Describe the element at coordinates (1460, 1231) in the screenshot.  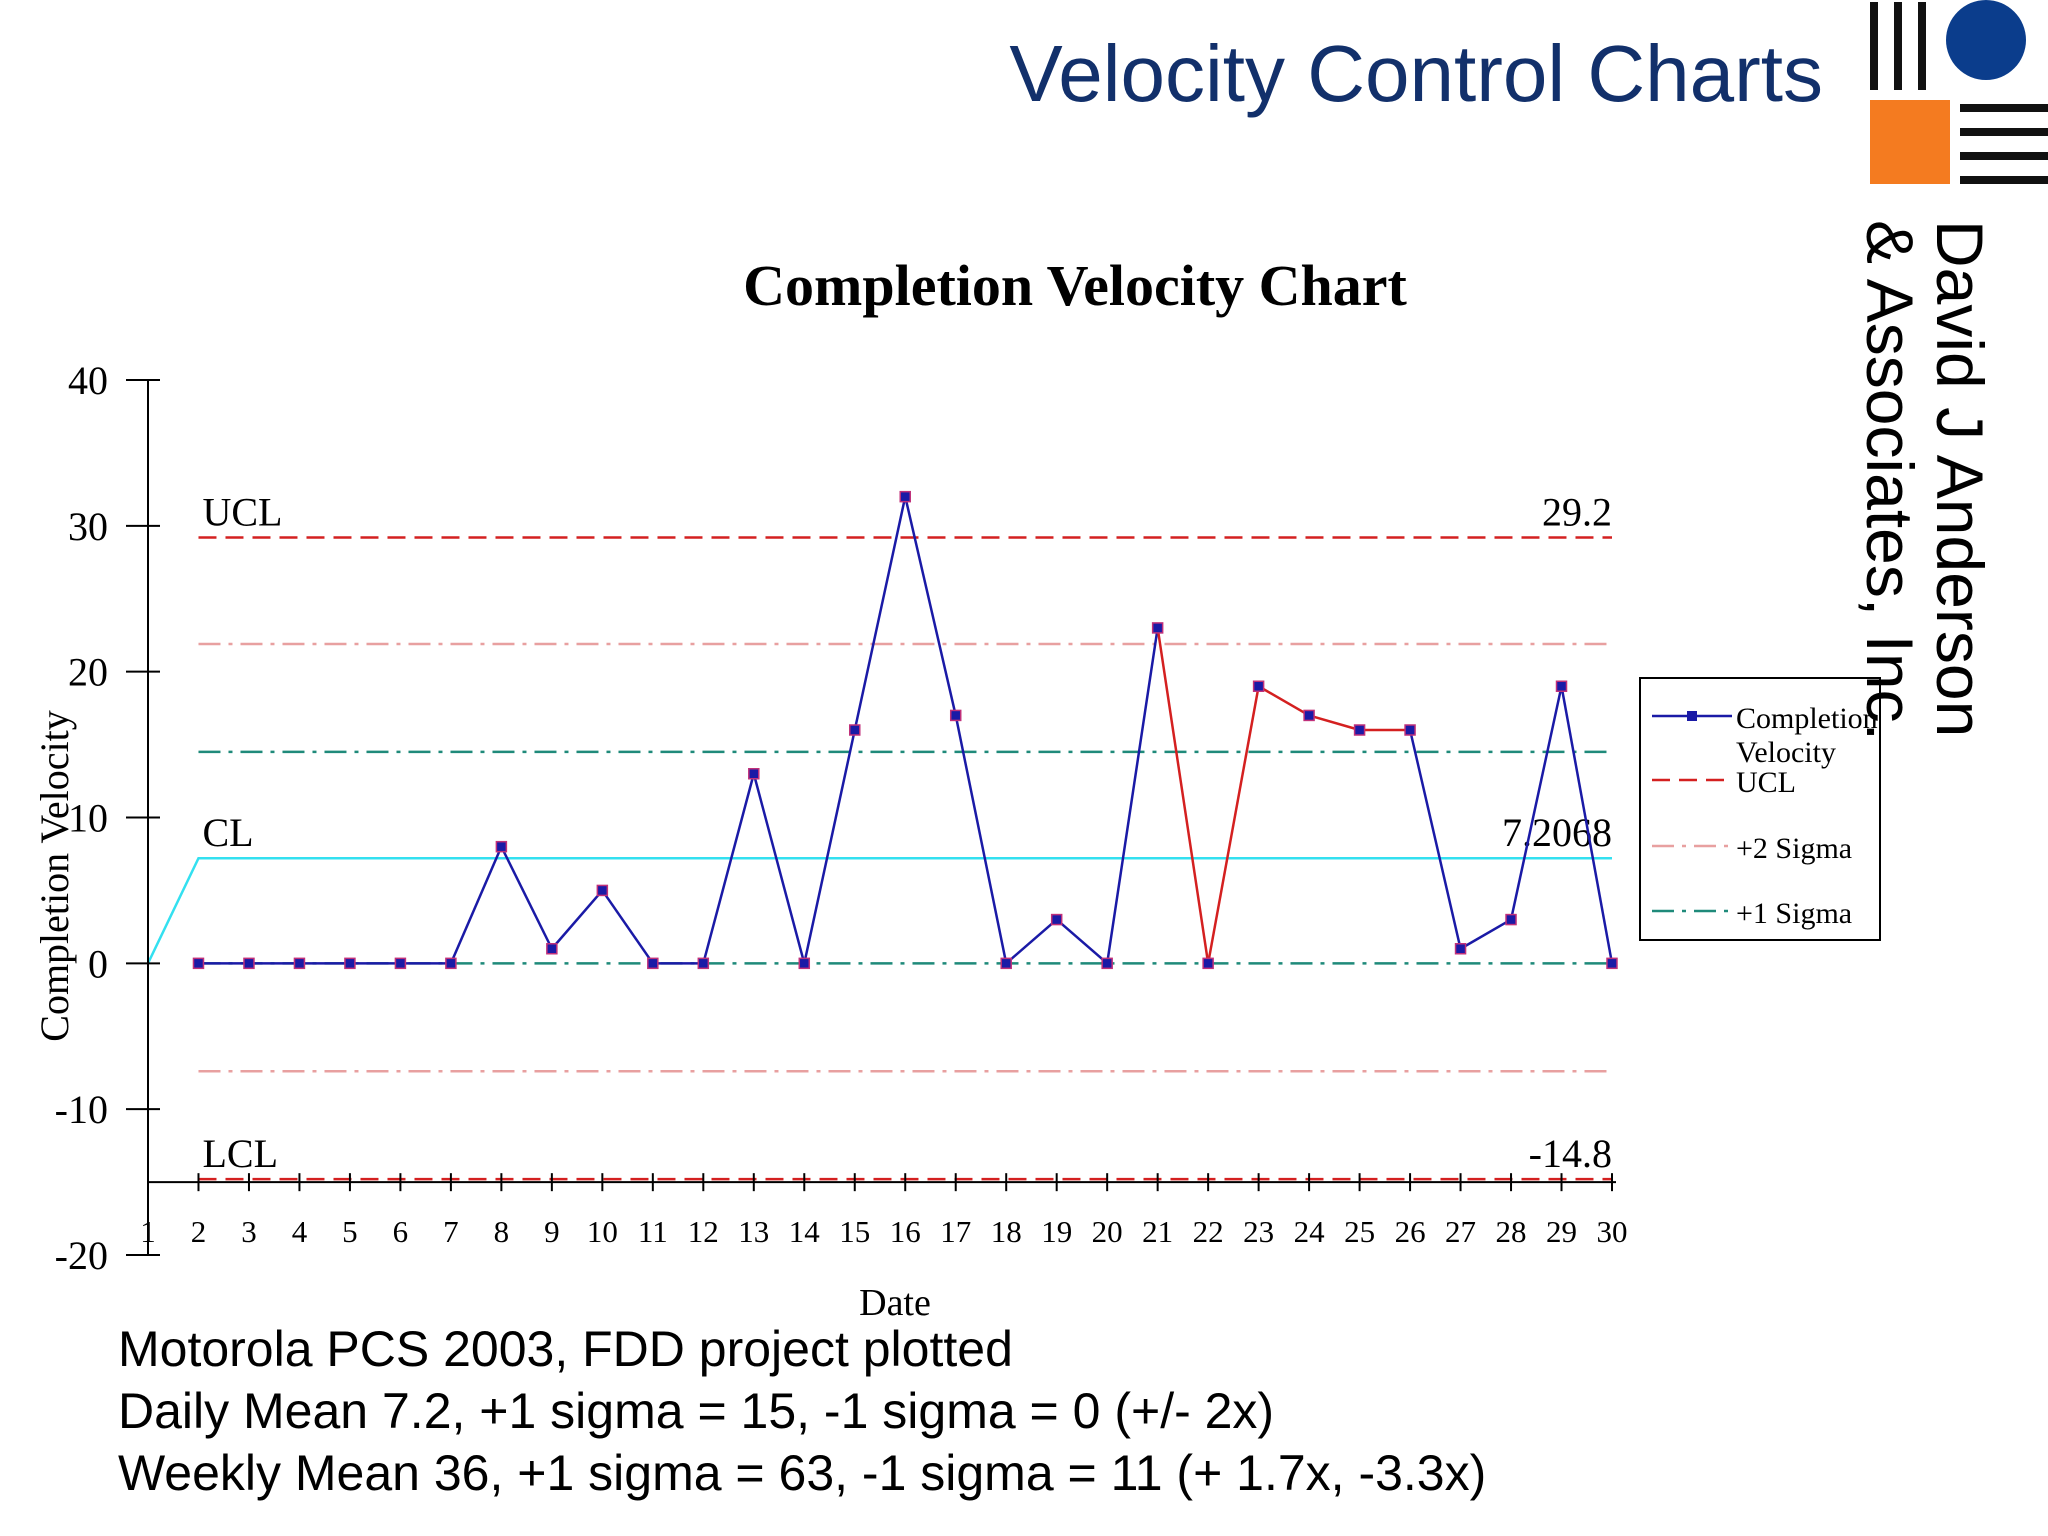
I see `x-tick-label: 27` at that location.